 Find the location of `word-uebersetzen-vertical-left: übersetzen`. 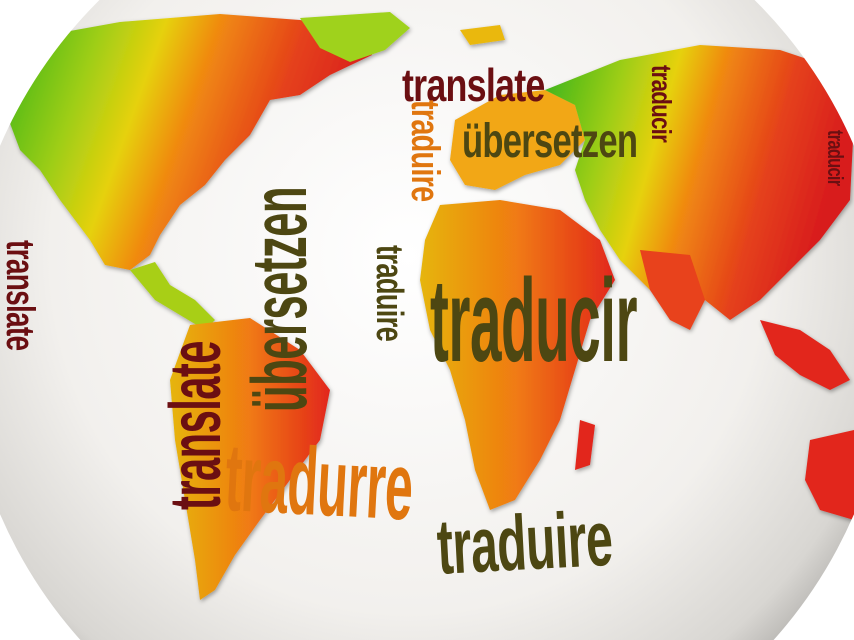

word-uebersetzen-vertical-left: übersetzen is located at coordinates (279, 299).